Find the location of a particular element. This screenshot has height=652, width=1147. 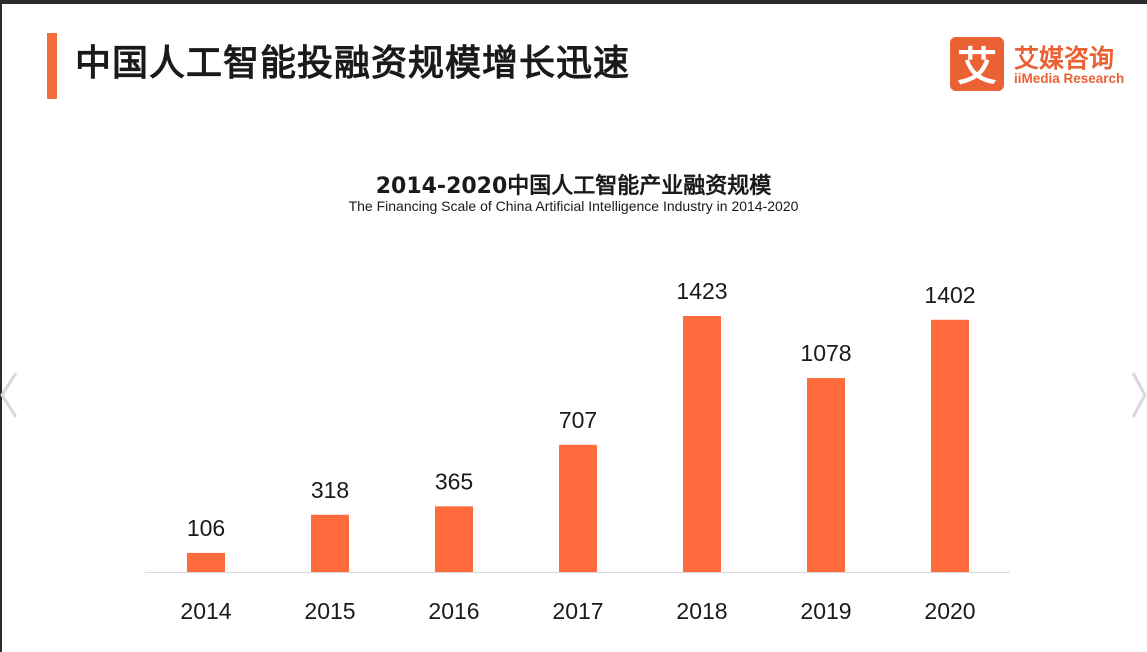

logo-mark-text: 艾 is located at coordinates (977, 67).